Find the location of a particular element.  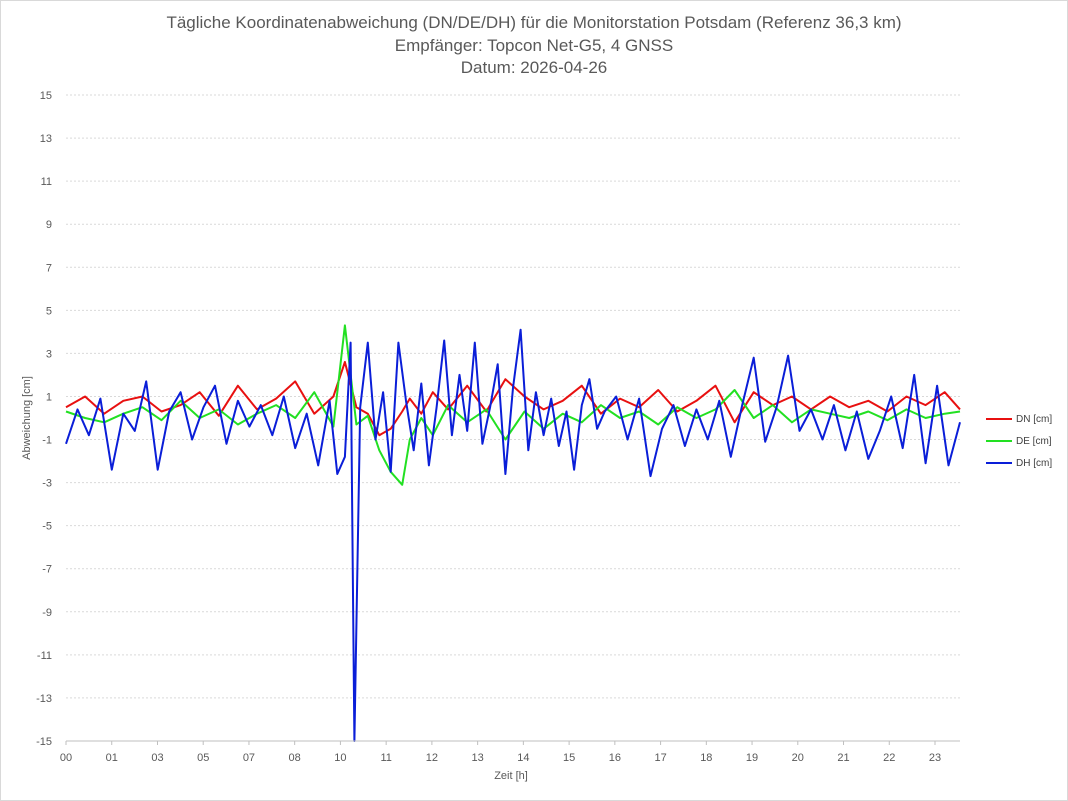

y-tick-label: -7 is located at coordinates (47, 570).